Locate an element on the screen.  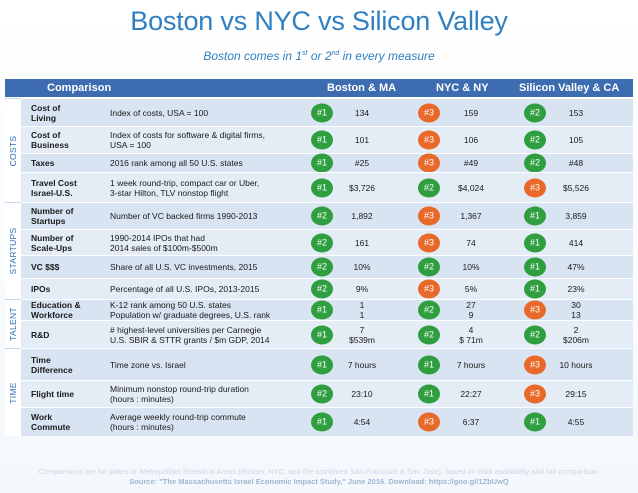
row-metric: Flight time is located at coordinates (52, 394).